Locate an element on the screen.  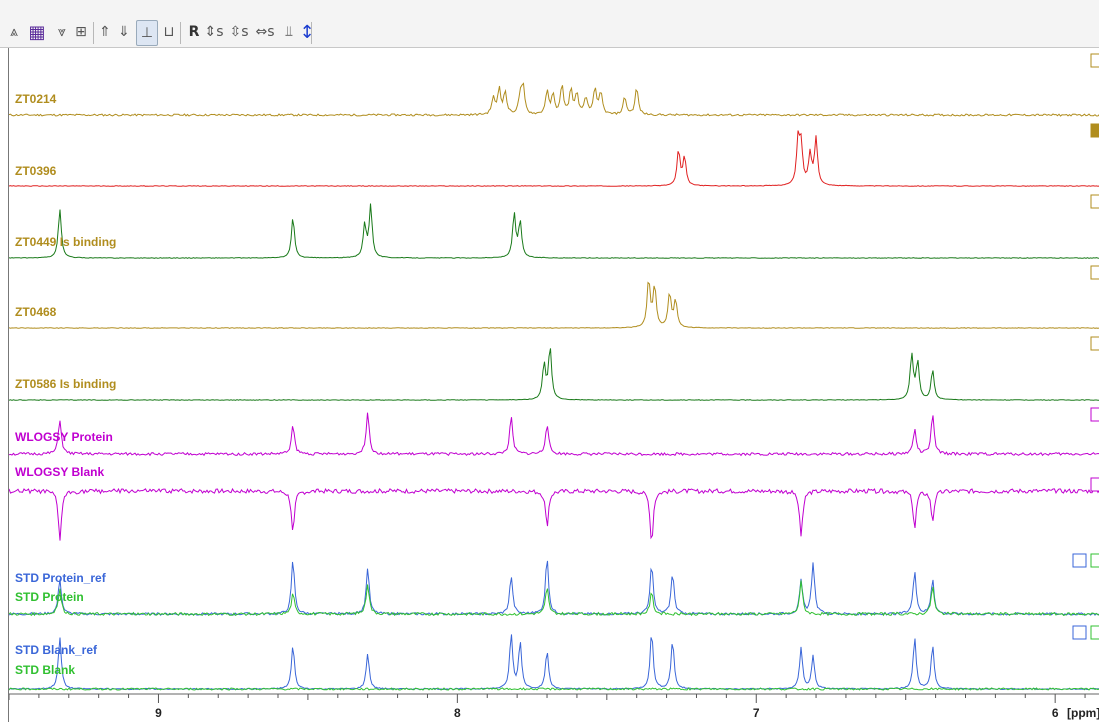
spectrum-label: WLOGSY Protein is located at coordinates (64, 437).